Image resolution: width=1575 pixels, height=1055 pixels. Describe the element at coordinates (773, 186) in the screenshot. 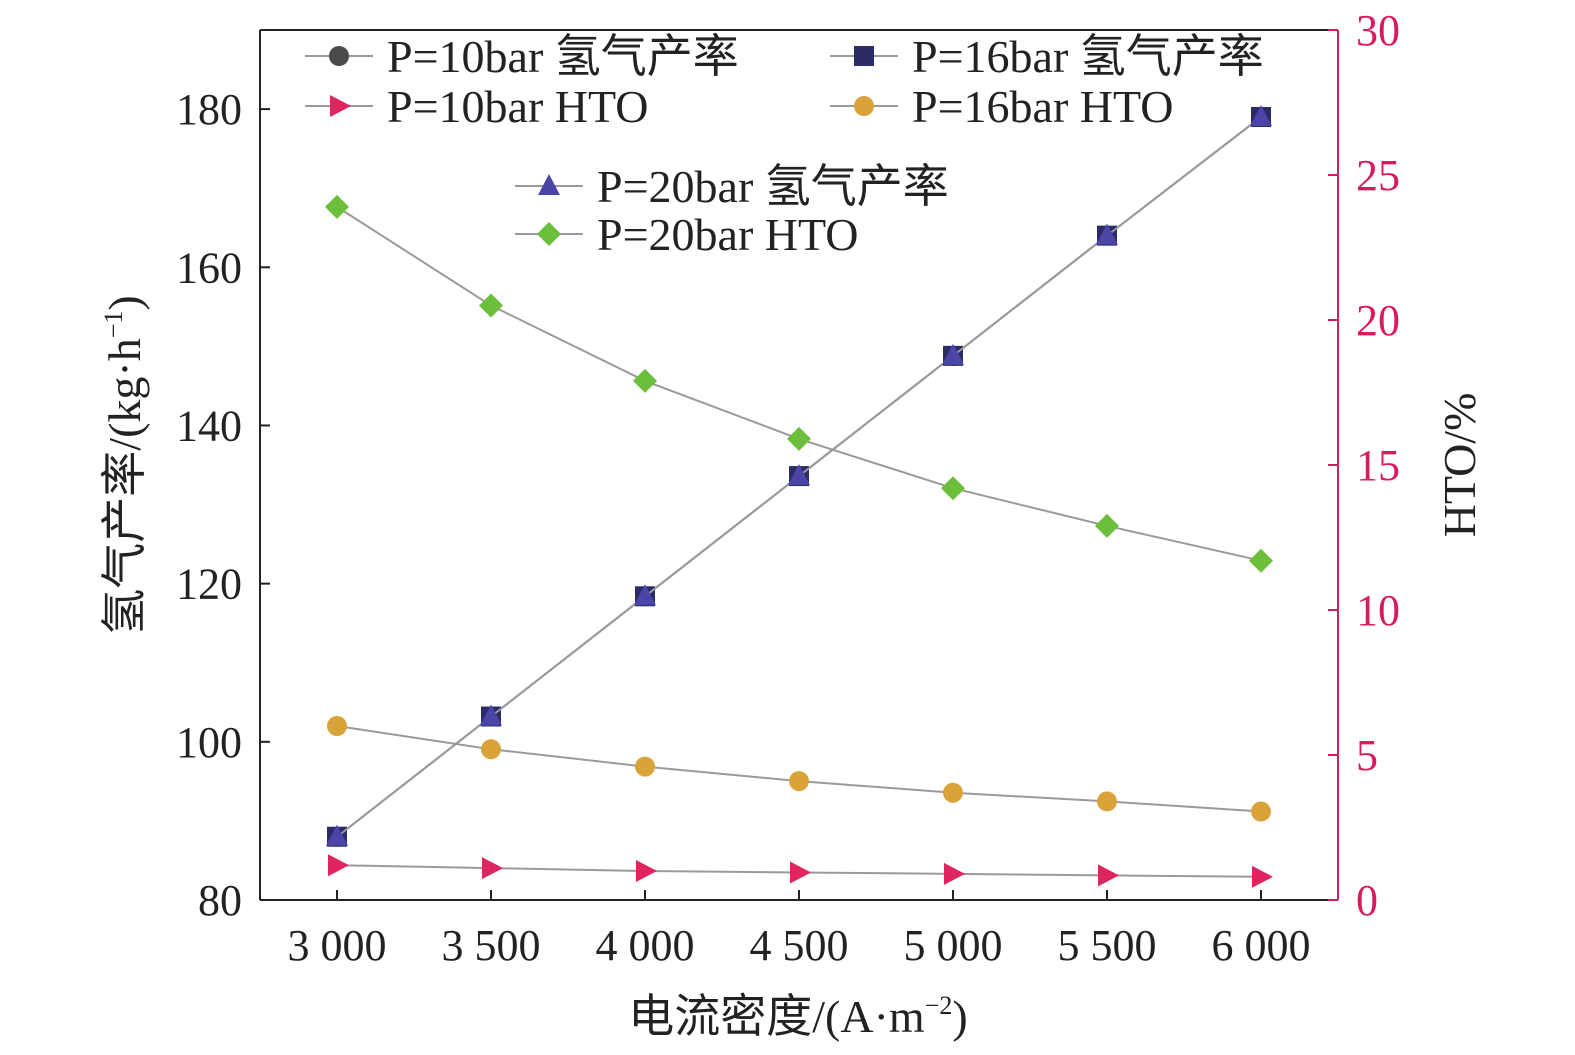

I see `legend-label: P=20bar 氢气产率` at that location.